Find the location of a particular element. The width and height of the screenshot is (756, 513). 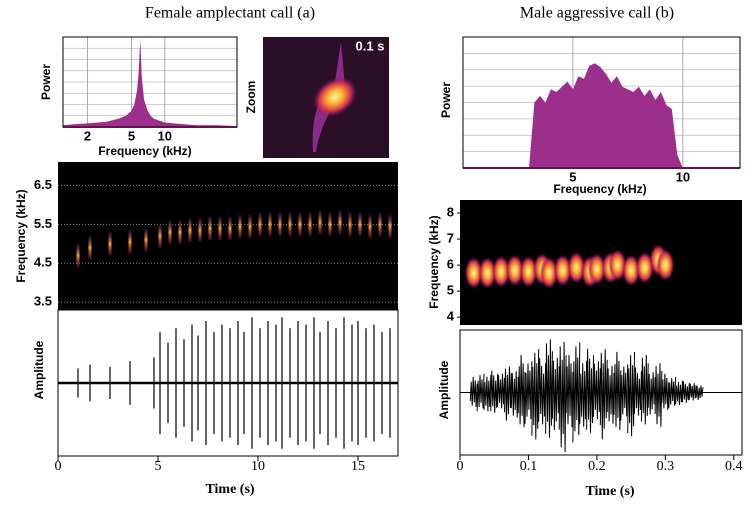

x-tick-label: 0.4 is located at coordinates (734, 466).